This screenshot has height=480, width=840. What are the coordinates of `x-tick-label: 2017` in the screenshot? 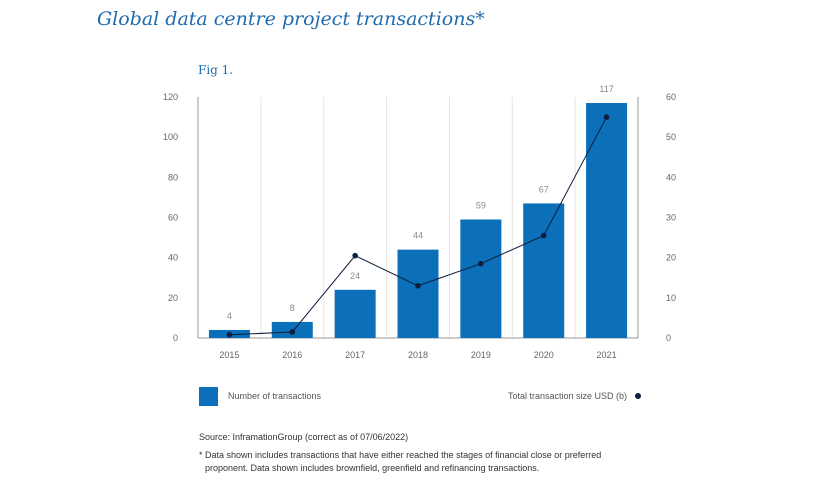 It's located at (355, 355).